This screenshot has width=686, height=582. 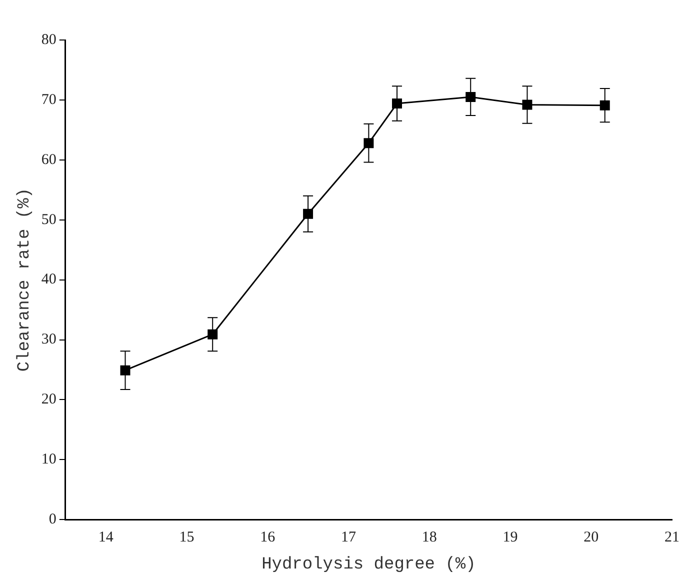 I want to click on x-tick-label: 20, so click(x=591, y=538).